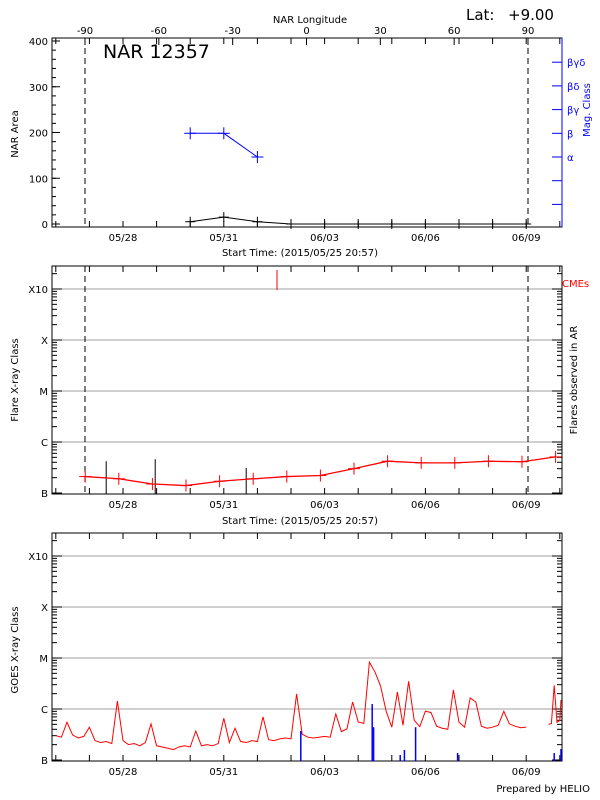 Image resolution: width=600 pixels, height=800 pixels. What do you see at coordinates (38, 179) in the screenshot?
I see `y-tick-label: 100` at bounding box center [38, 179].